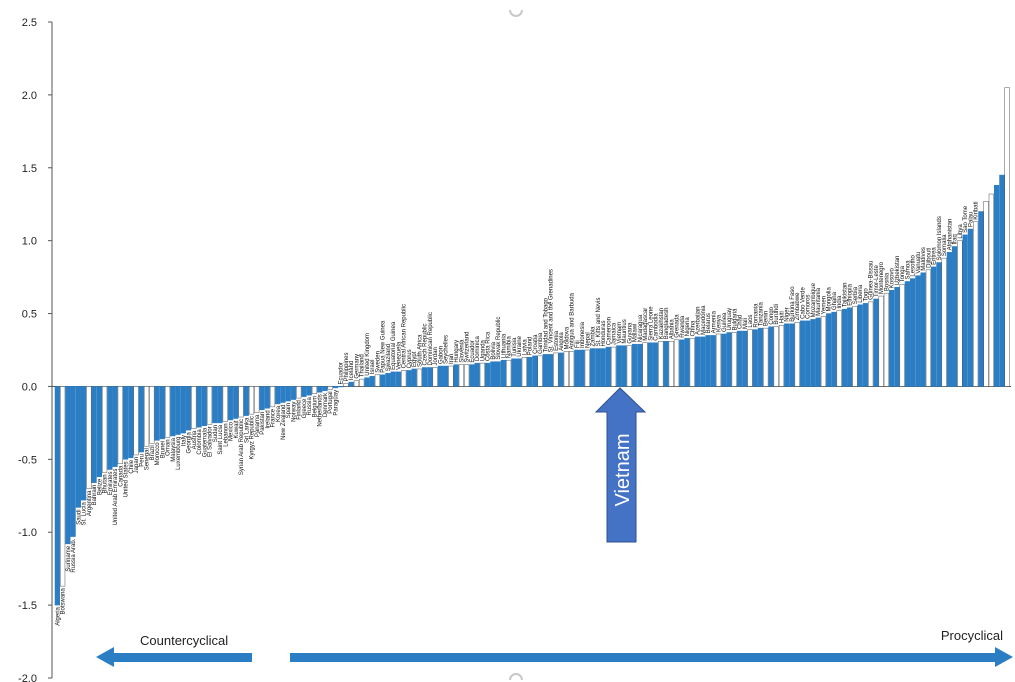  I want to click on country-label: Samoa, so click(908, 270).